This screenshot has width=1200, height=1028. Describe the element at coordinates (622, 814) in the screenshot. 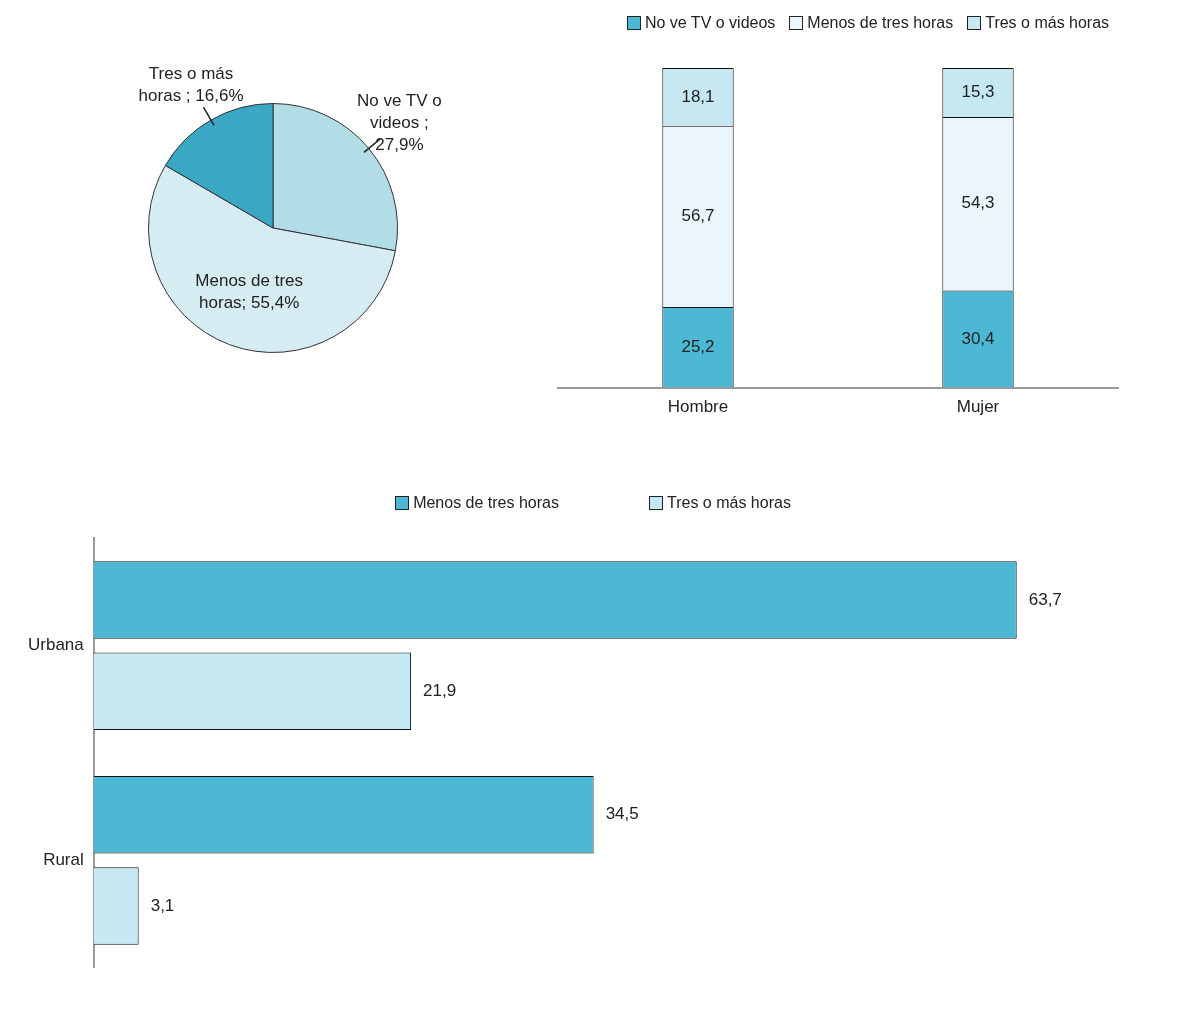

I see `data-label: 34,5` at that location.